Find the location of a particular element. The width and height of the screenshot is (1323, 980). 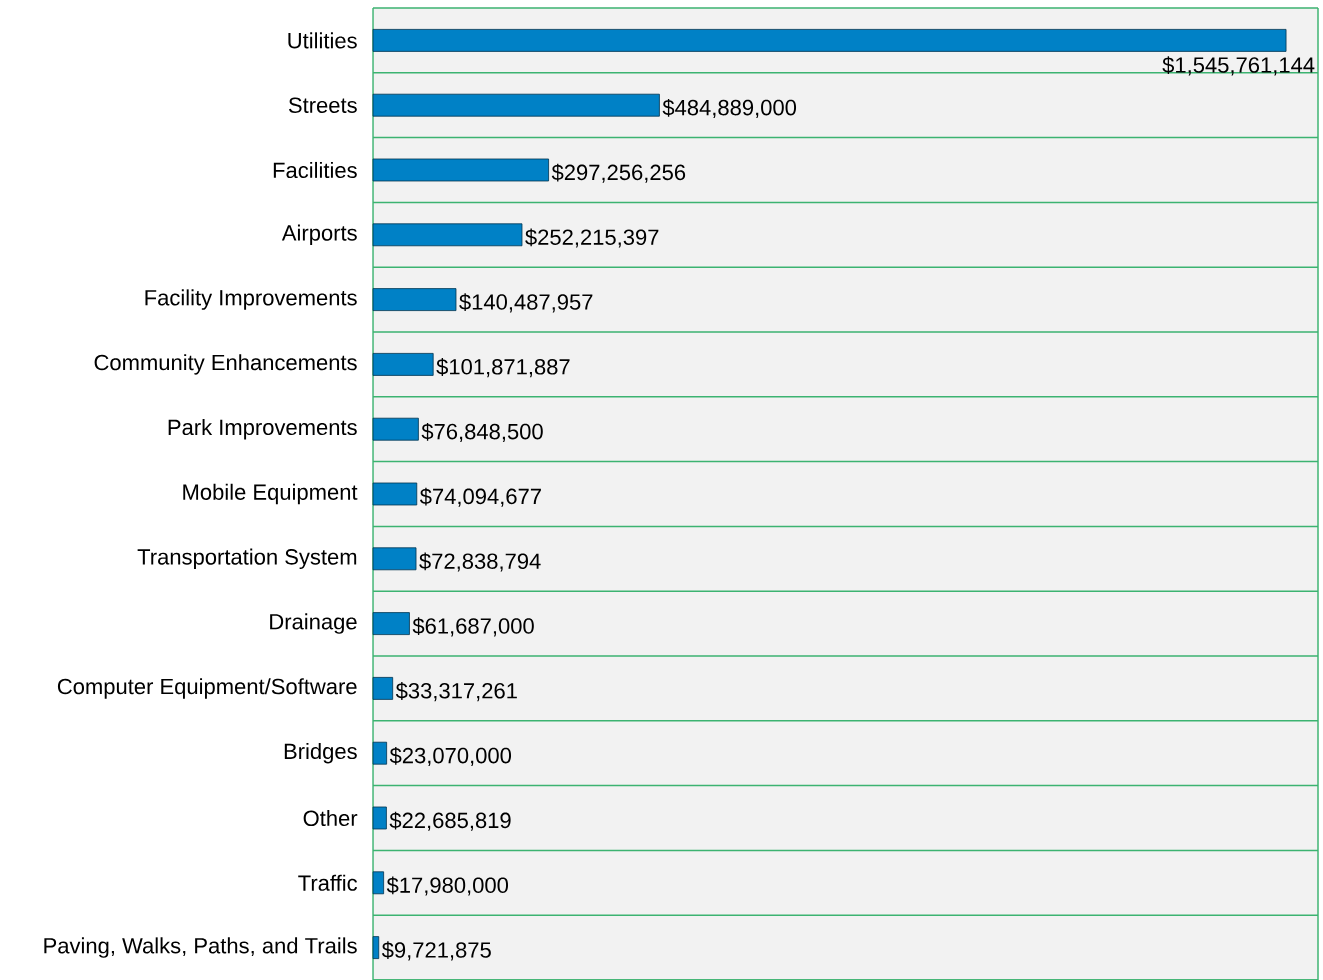

data-label: $9,721,875 is located at coordinates (436, 951).